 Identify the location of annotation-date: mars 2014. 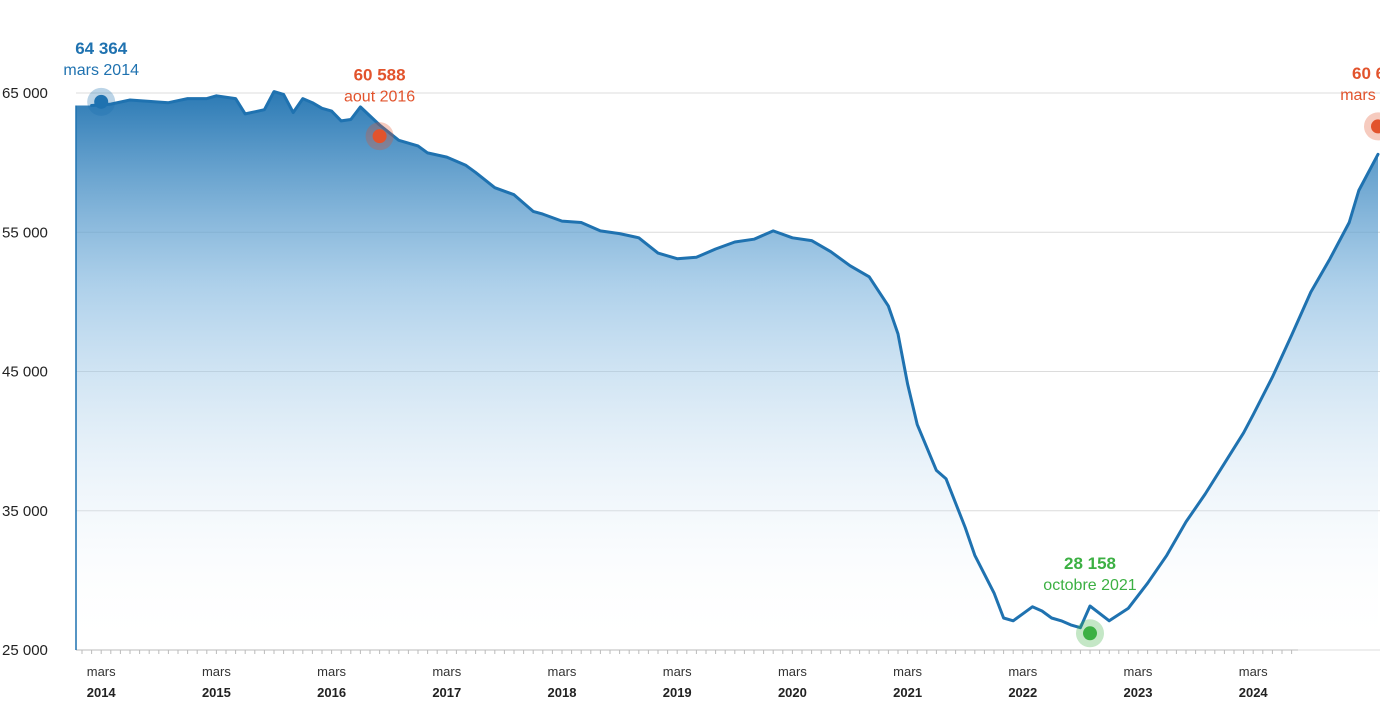
(101, 70).